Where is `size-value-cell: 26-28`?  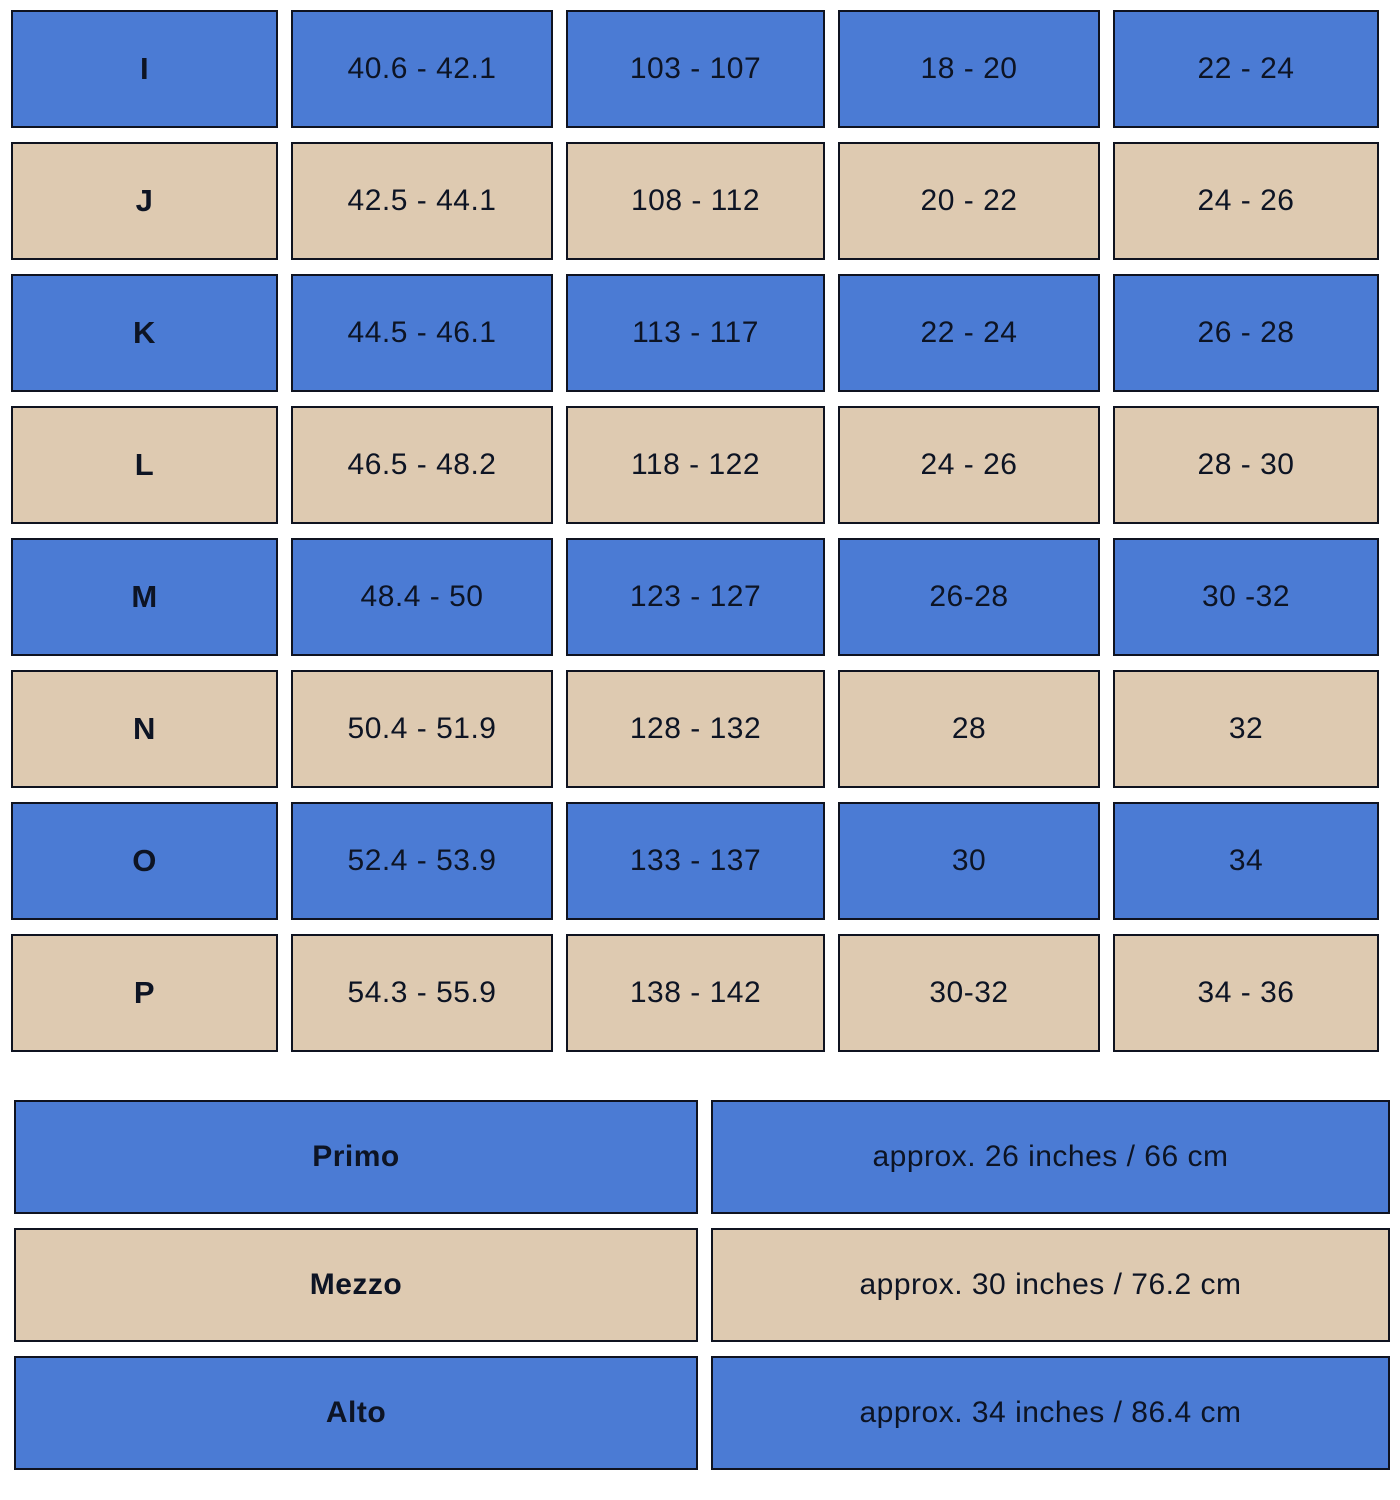 size-value-cell: 26-28 is located at coordinates (969, 597).